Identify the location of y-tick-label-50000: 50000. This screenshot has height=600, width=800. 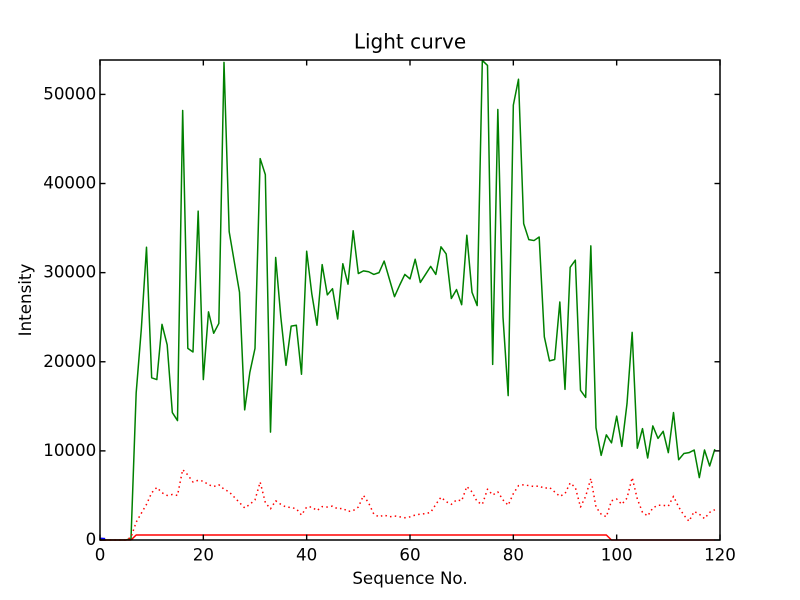
(69, 93).